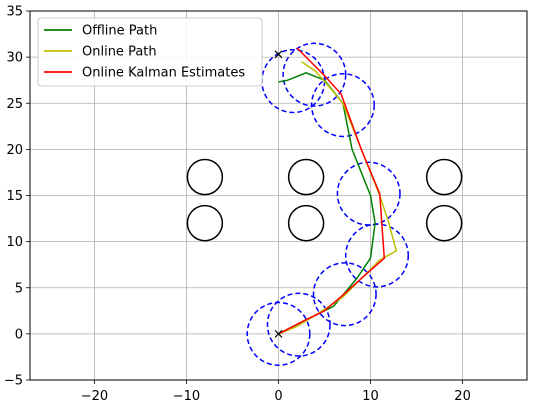 This screenshot has height=406, width=534. Describe the element at coordinates (119, 52) in the screenshot. I see `legend-label: Online Path` at that location.